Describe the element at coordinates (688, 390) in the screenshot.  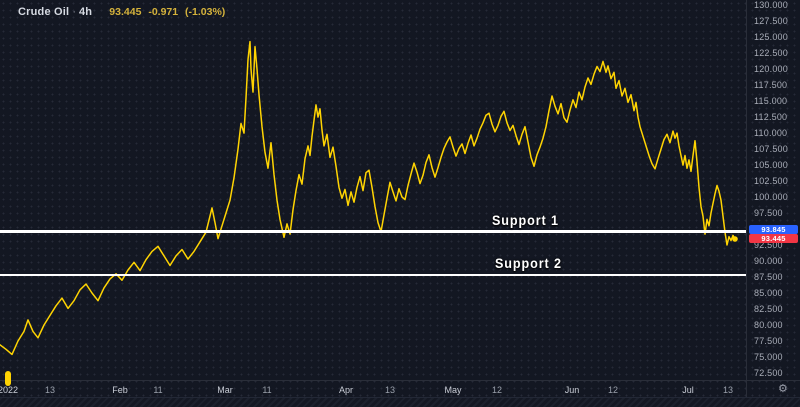
I see `time-tick-label: Jul` at that location.